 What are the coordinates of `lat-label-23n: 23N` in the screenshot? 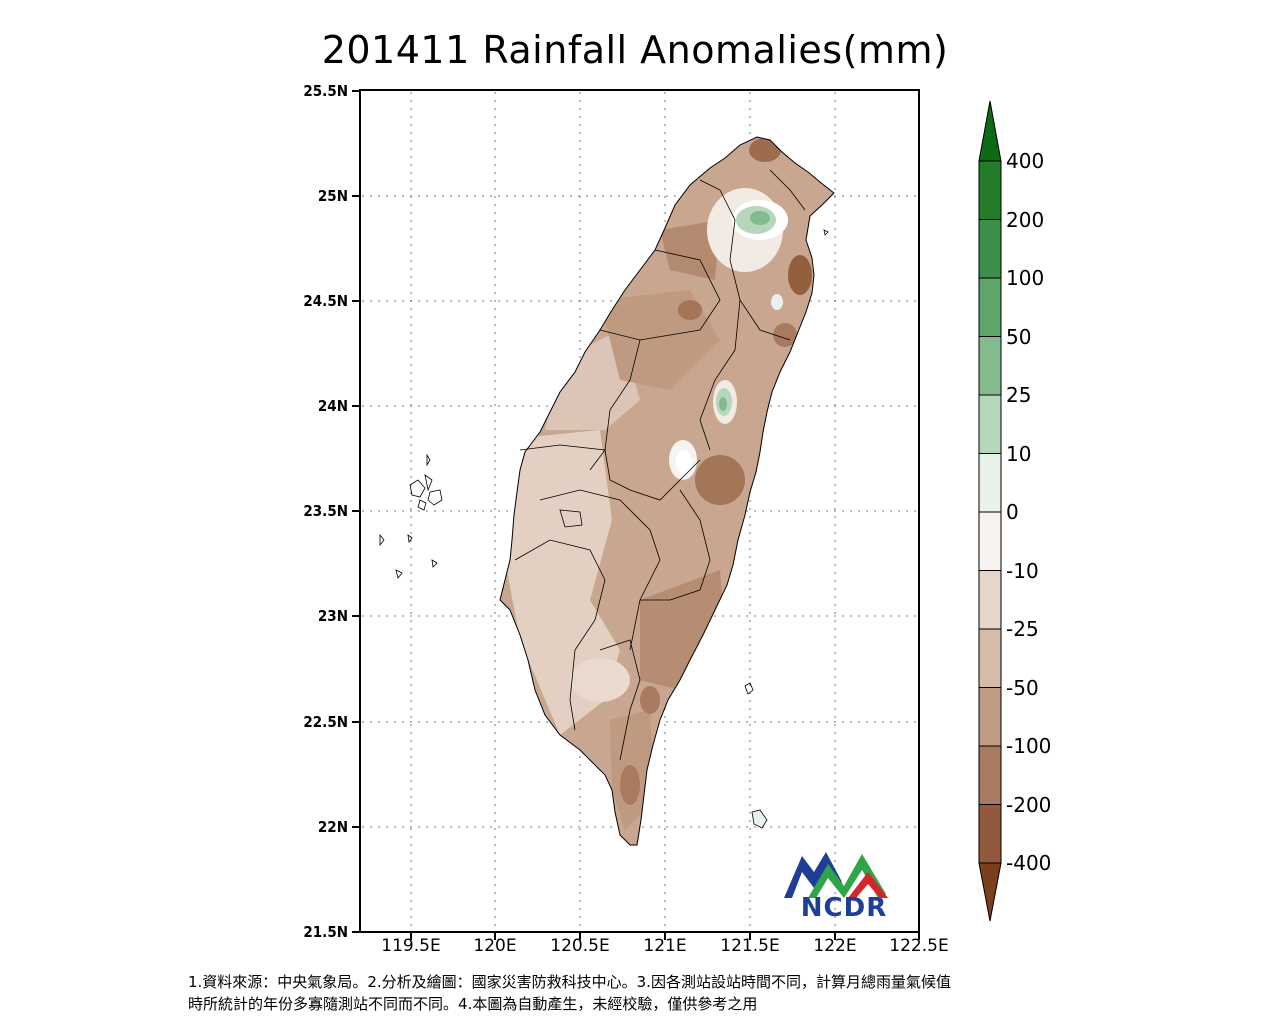 It's located at (332, 616).